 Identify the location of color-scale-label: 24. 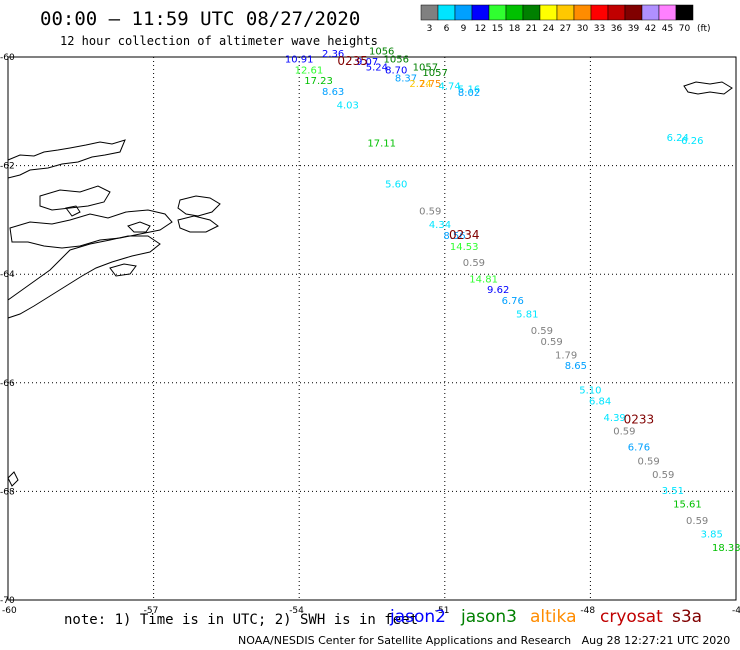
(549, 29).